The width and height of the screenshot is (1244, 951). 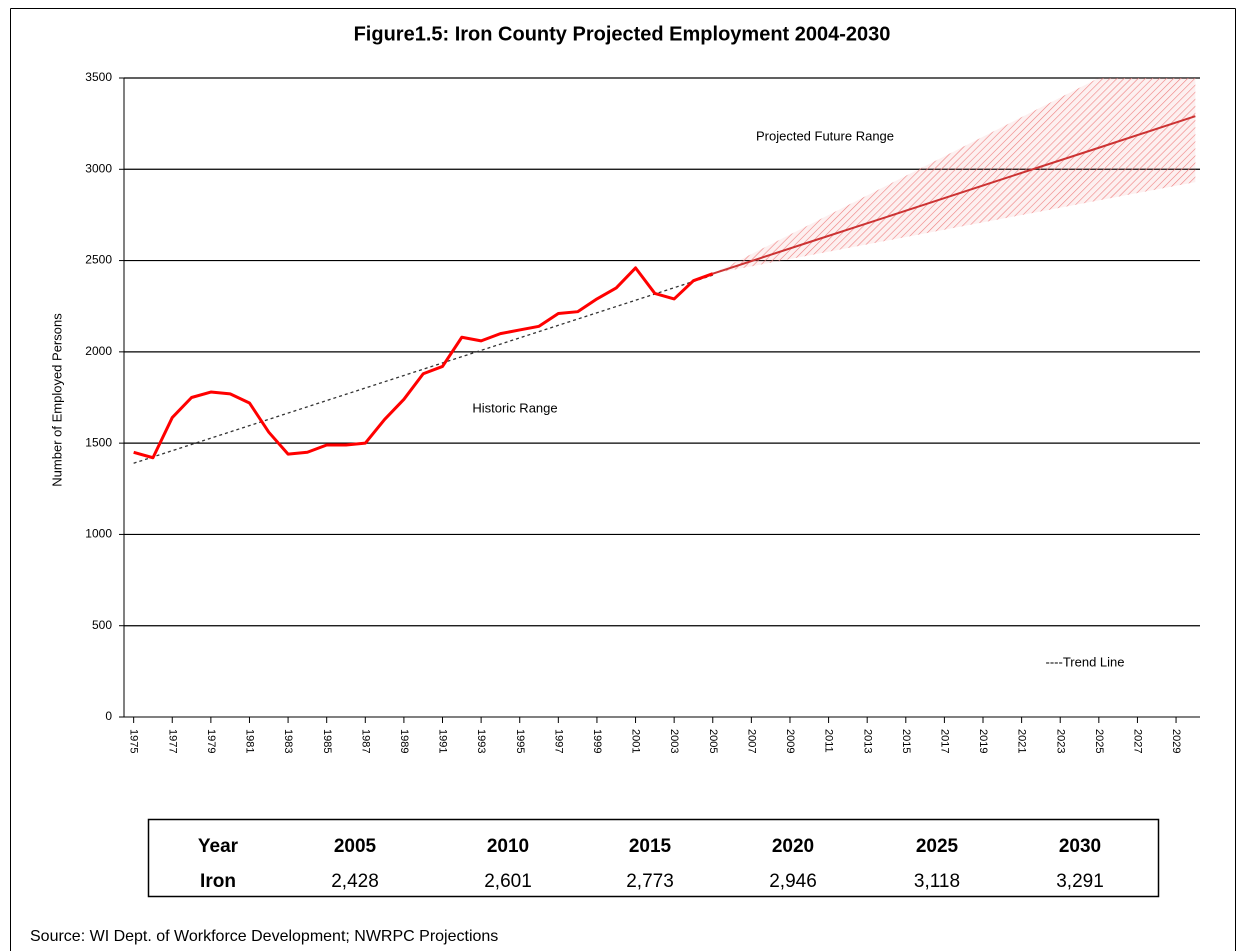 What do you see at coordinates (983, 741) in the screenshot?
I see `x-tick-label: 2019` at bounding box center [983, 741].